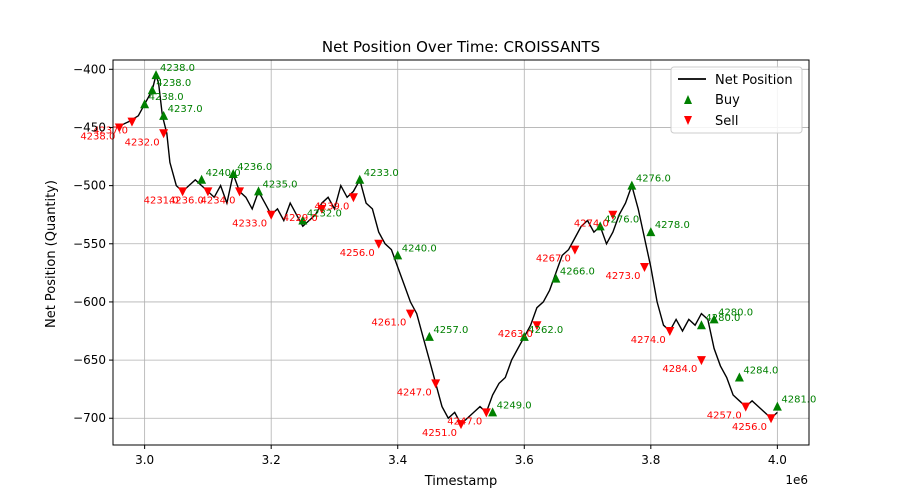  What do you see at coordinates (89, 69) in the screenshot?
I see `y-tick-label: −400` at bounding box center [89, 69].